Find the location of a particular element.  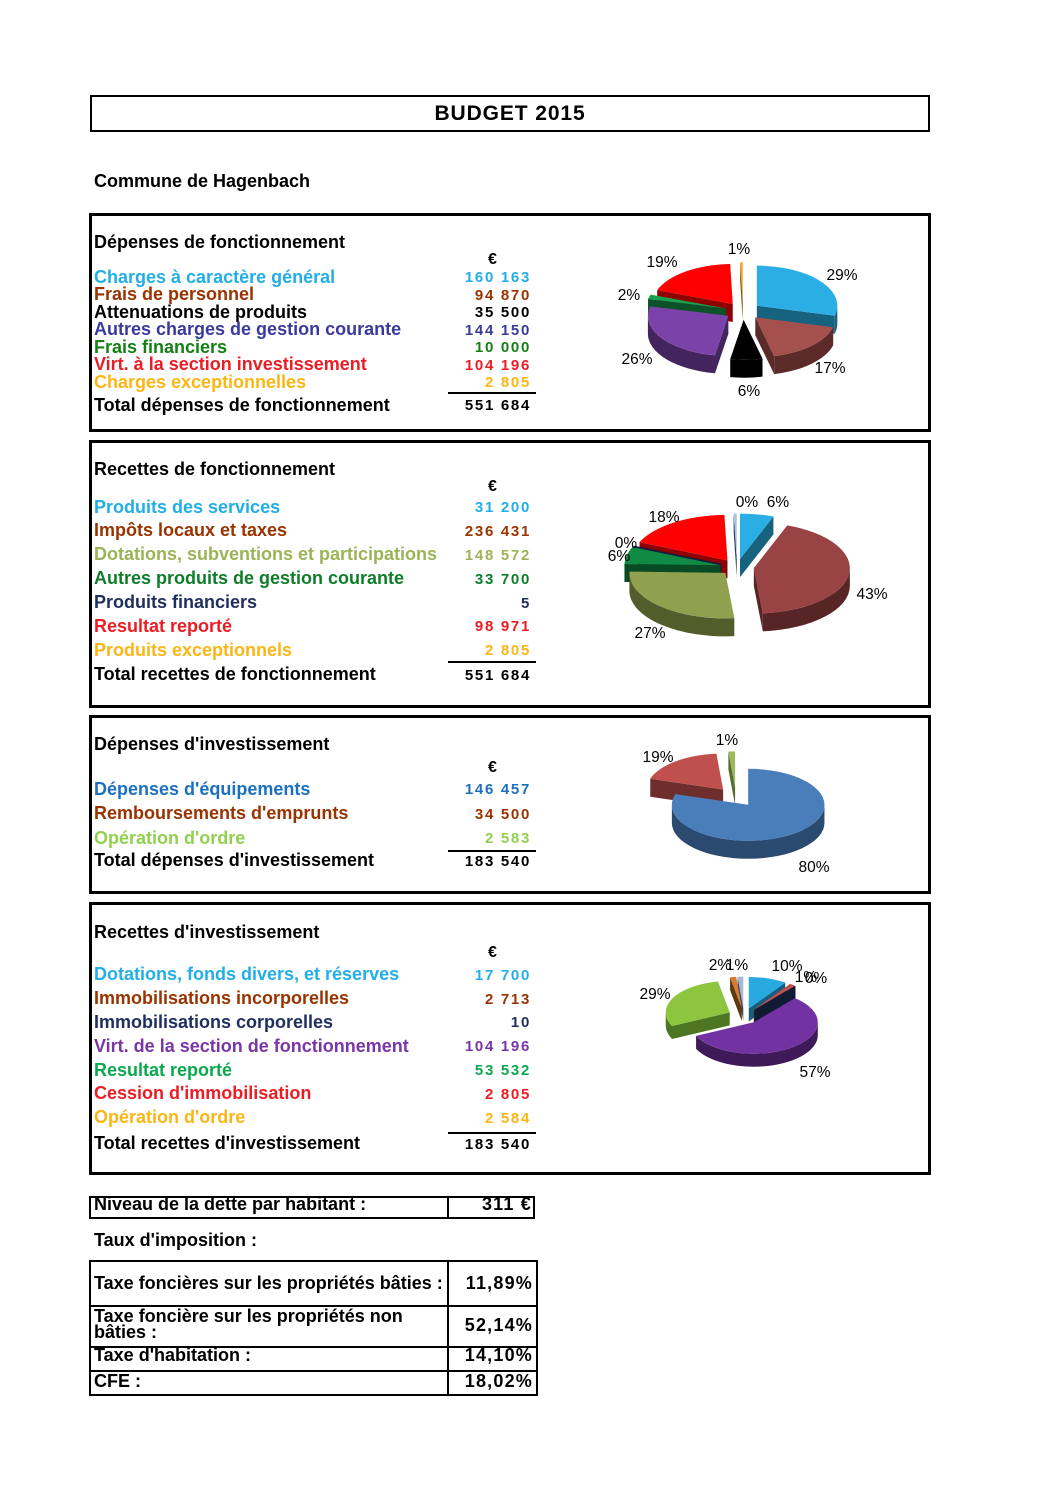

svg-text: 27% is located at coordinates (649, 633).